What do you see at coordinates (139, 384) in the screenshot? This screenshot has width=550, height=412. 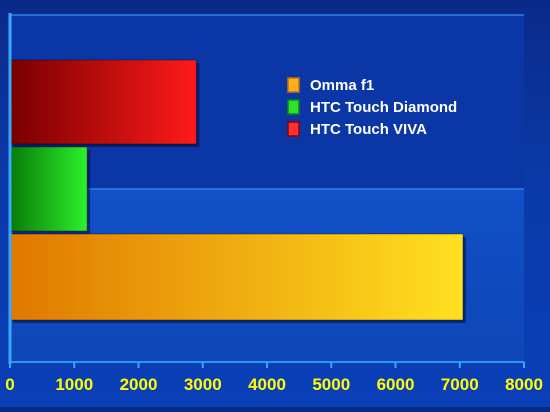 I see `x-tick-label: 2000` at bounding box center [139, 384].